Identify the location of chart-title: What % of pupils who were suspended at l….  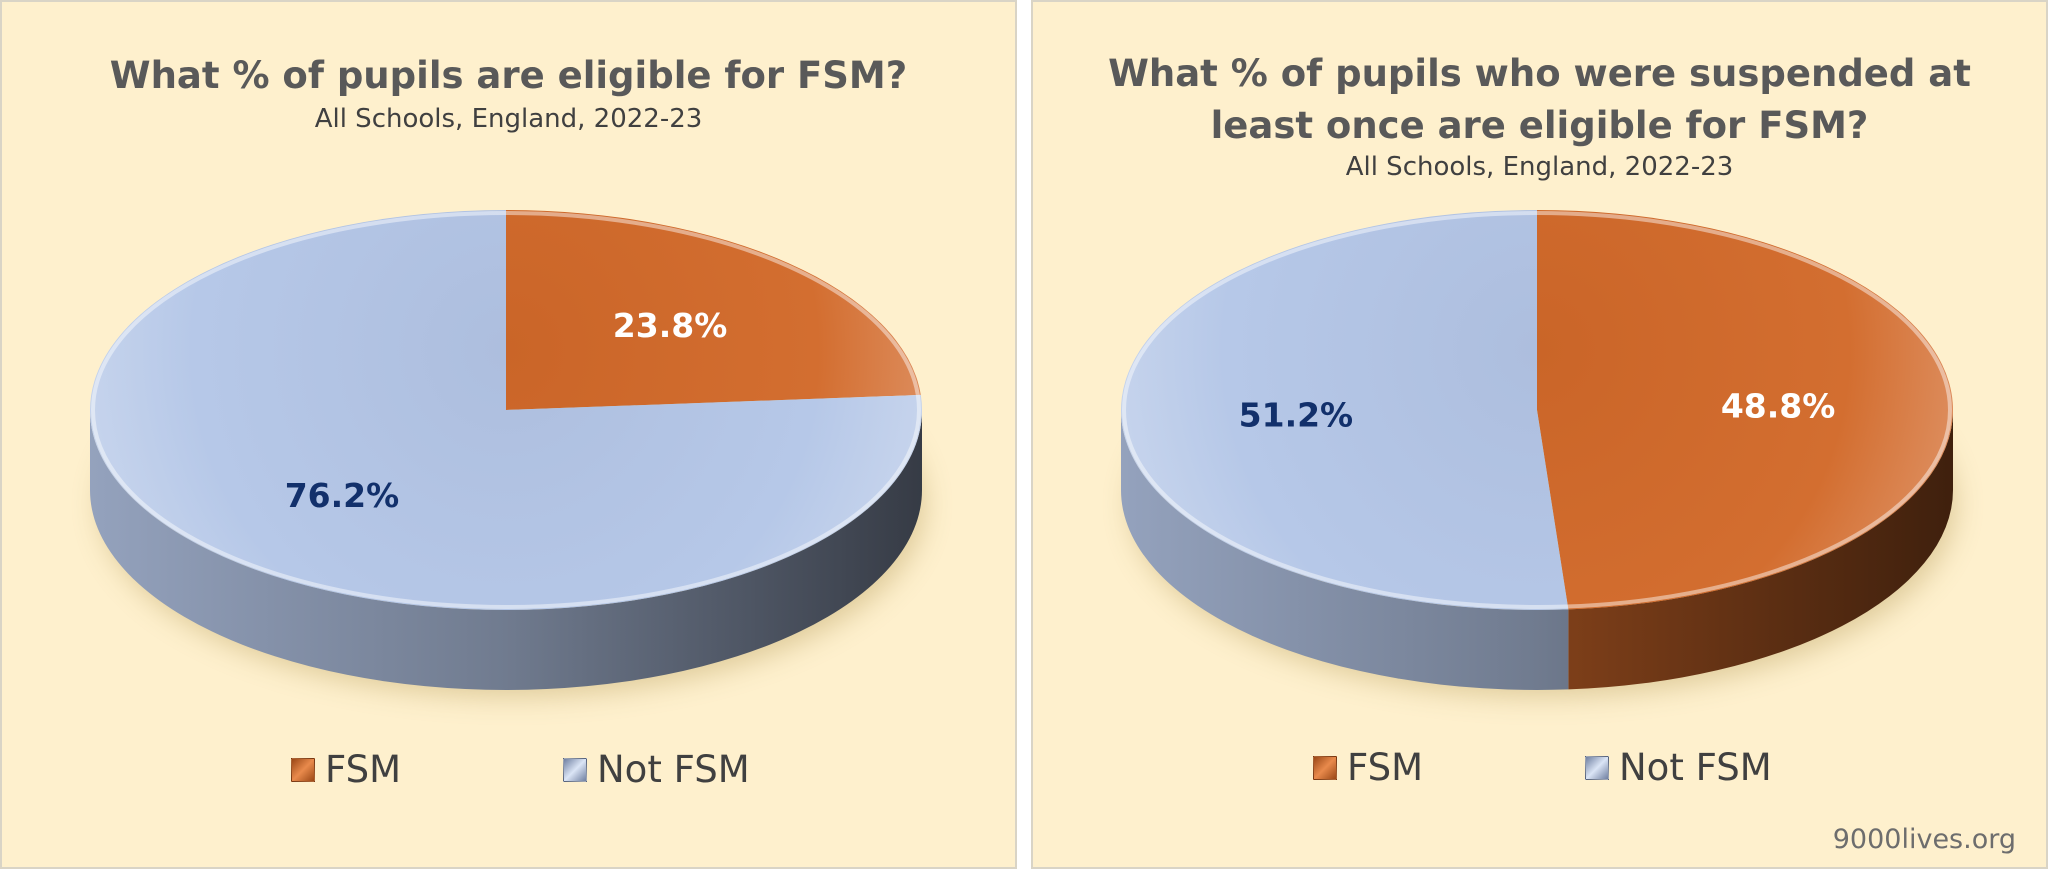
(1539, 100).